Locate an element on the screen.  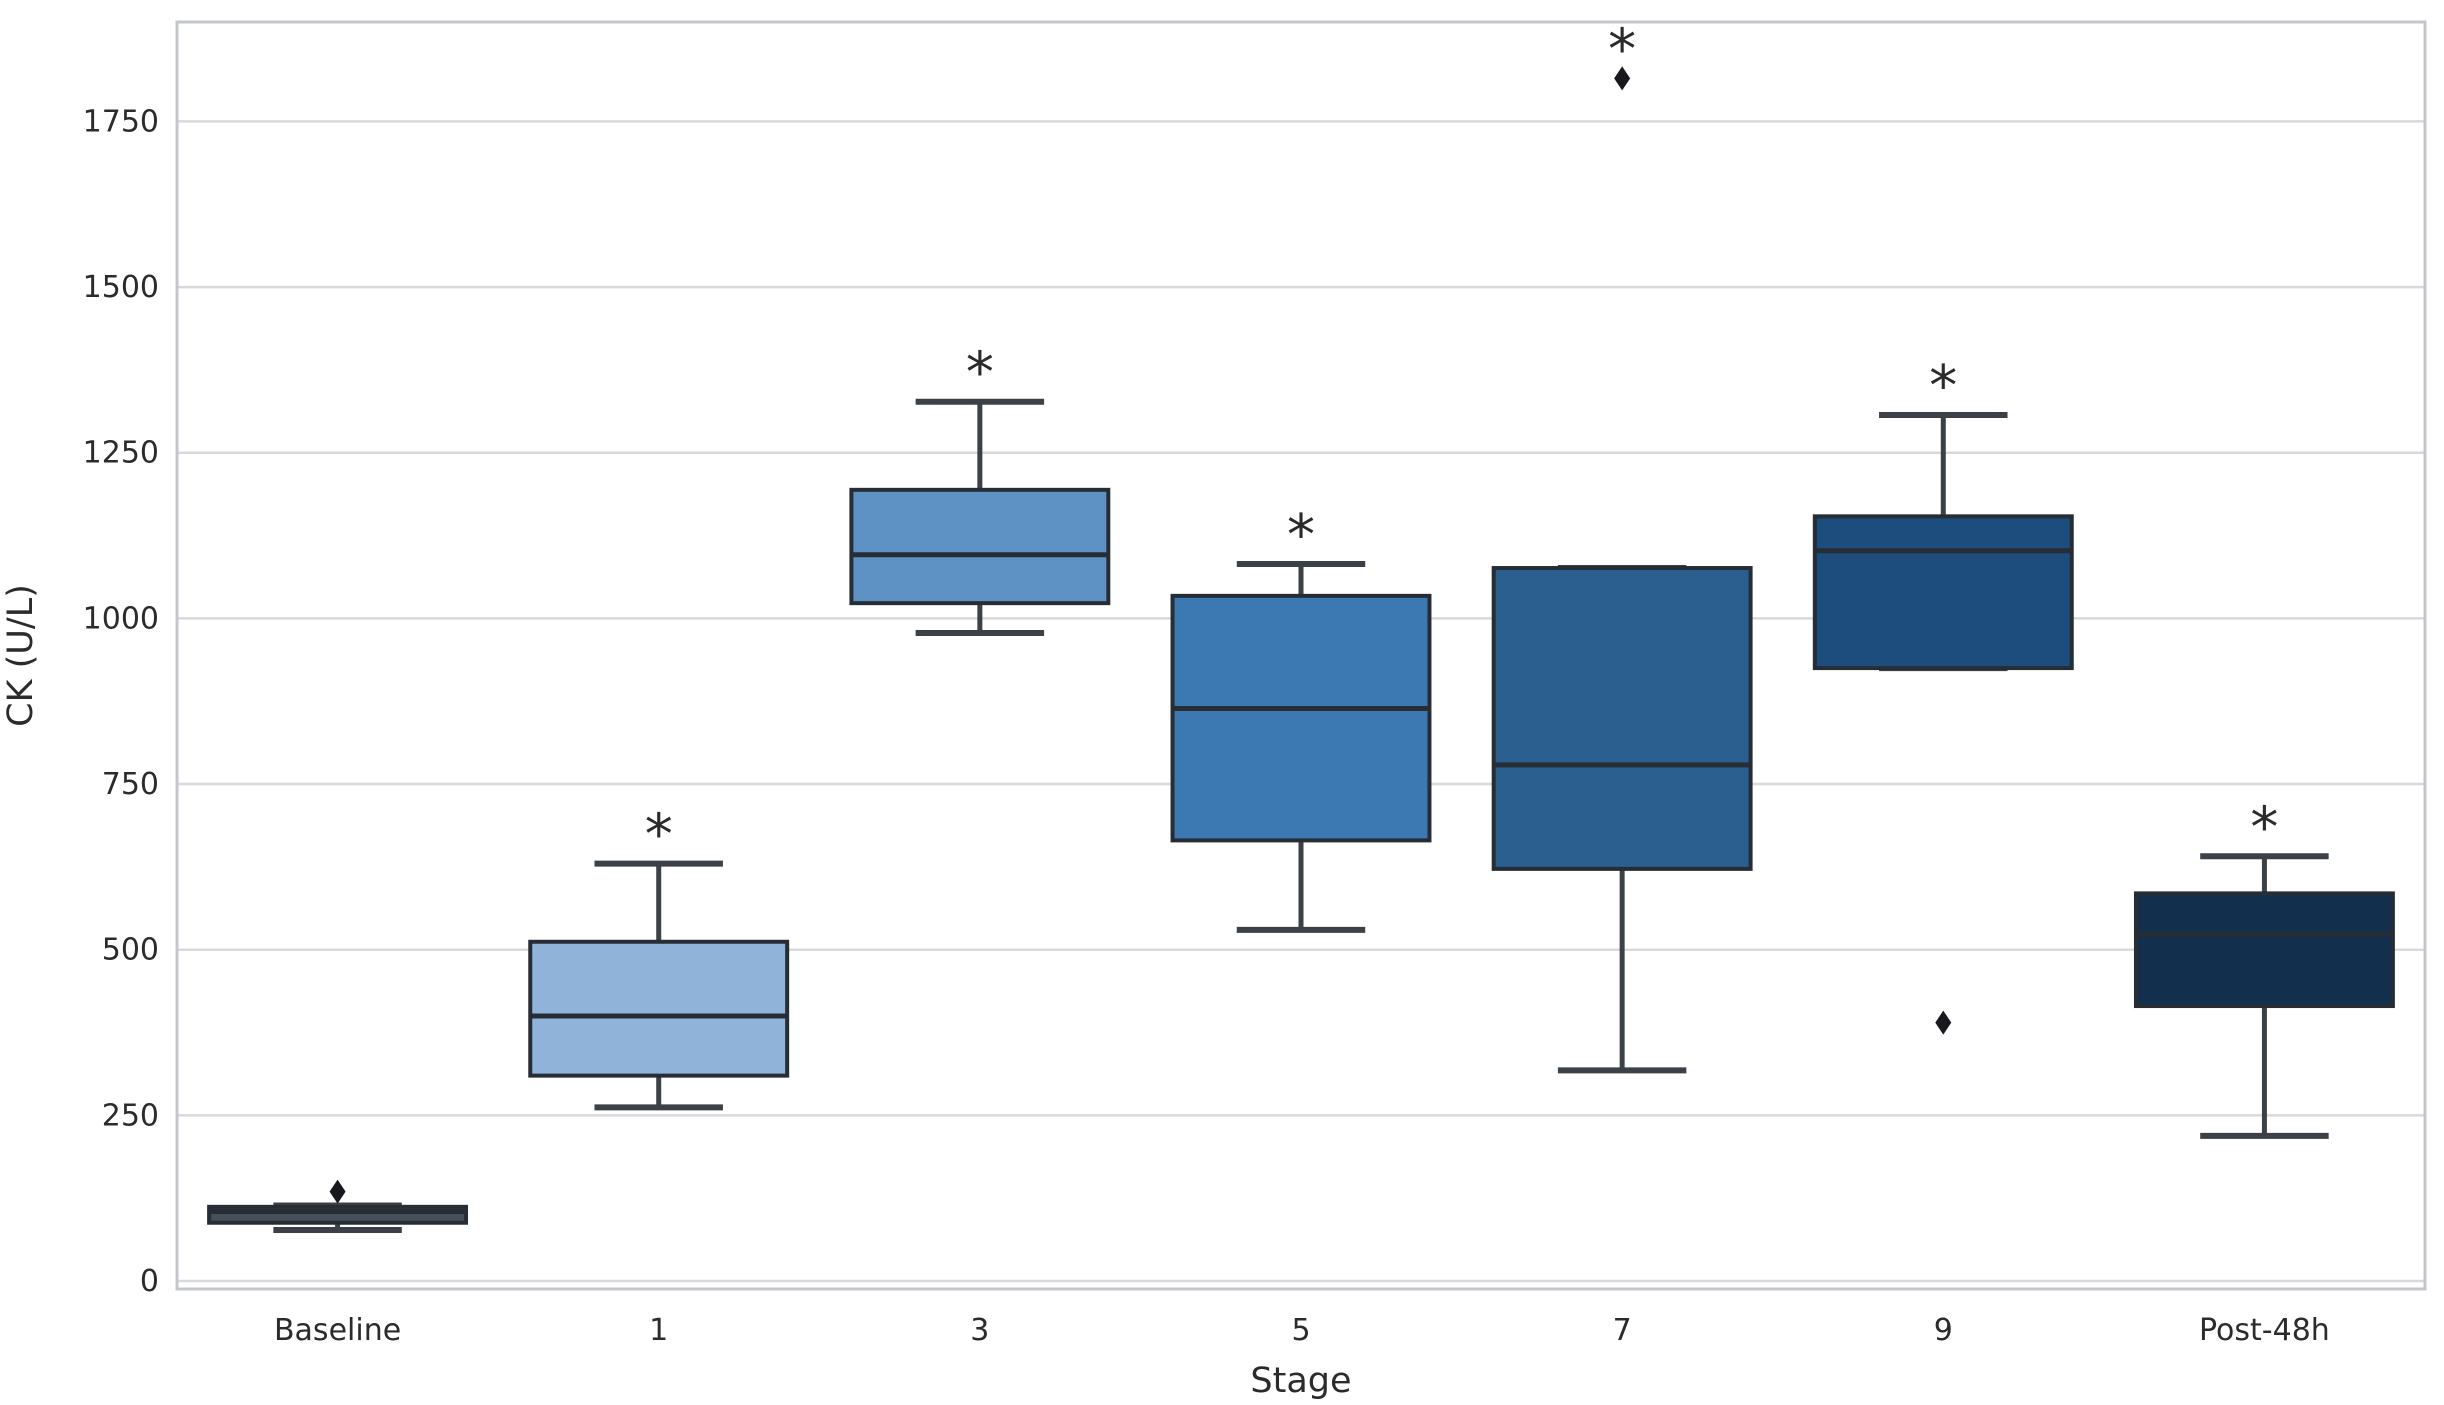
x-tick-label-baseline: Baseline is located at coordinates (337, 1330).